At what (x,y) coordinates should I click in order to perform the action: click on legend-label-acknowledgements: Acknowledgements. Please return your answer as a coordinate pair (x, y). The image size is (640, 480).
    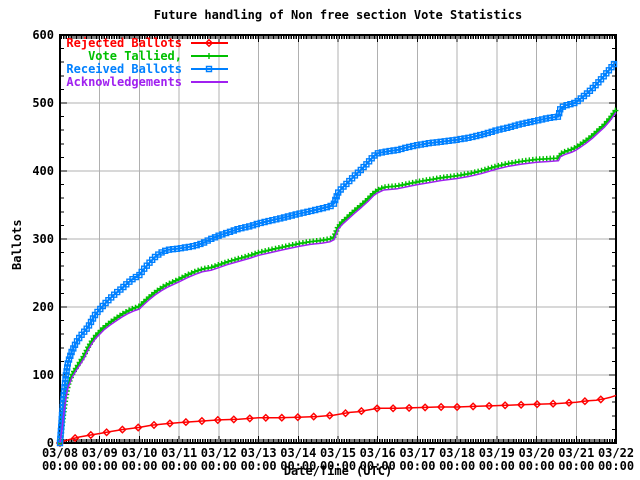
    Looking at the image, I should click on (124, 81).